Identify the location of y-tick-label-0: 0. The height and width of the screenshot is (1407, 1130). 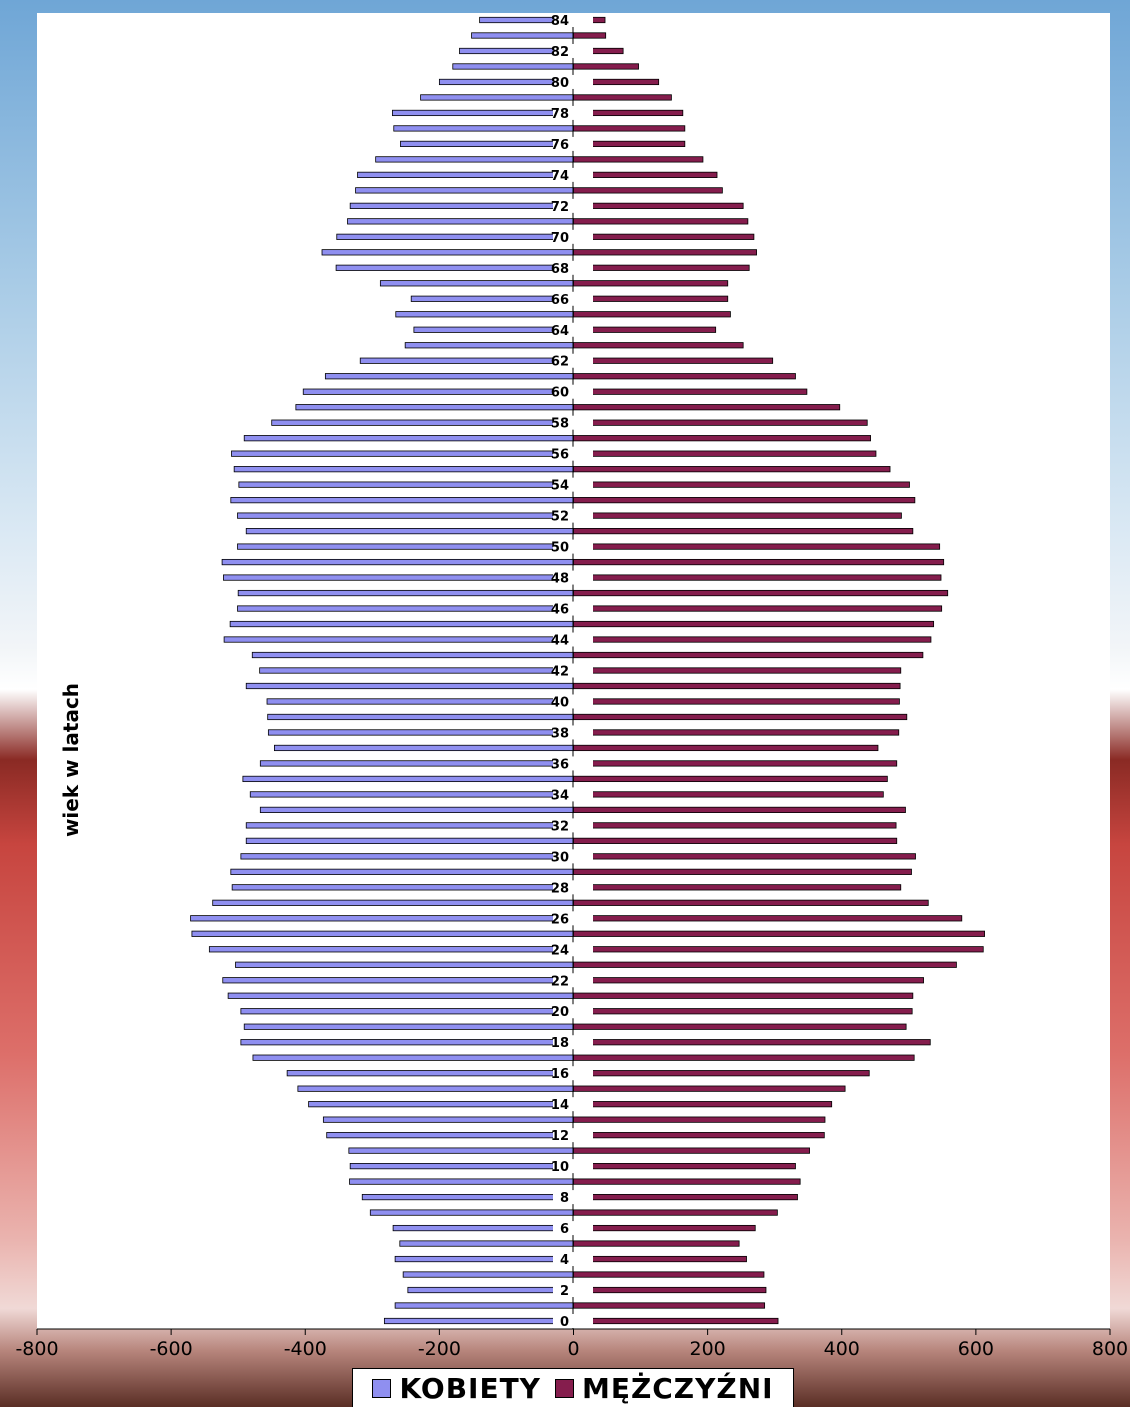
(564, 1322).